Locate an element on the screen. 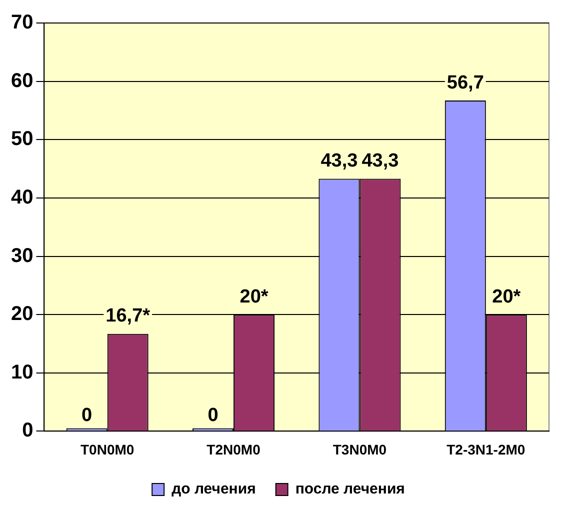 The width and height of the screenshot is (567, 515). legend-label: после лечения is located at coordinates (350, 489).